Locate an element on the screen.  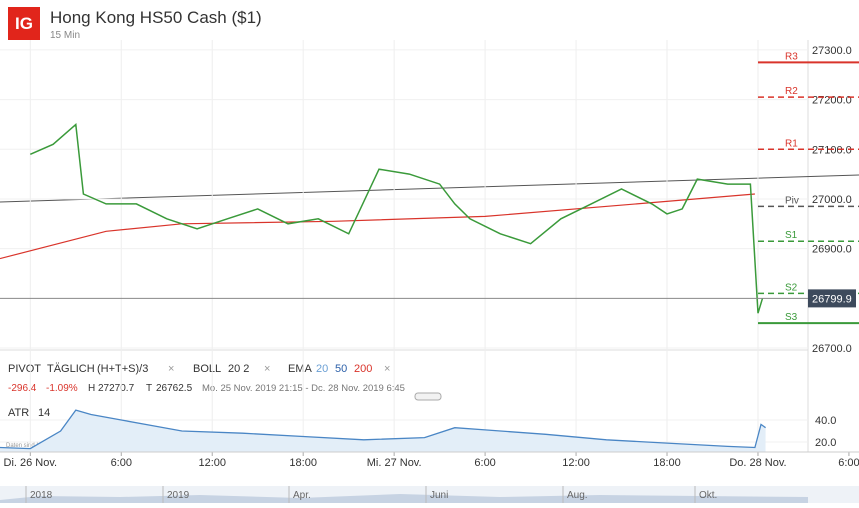
current-price-box is located at coordinates (832, 298).